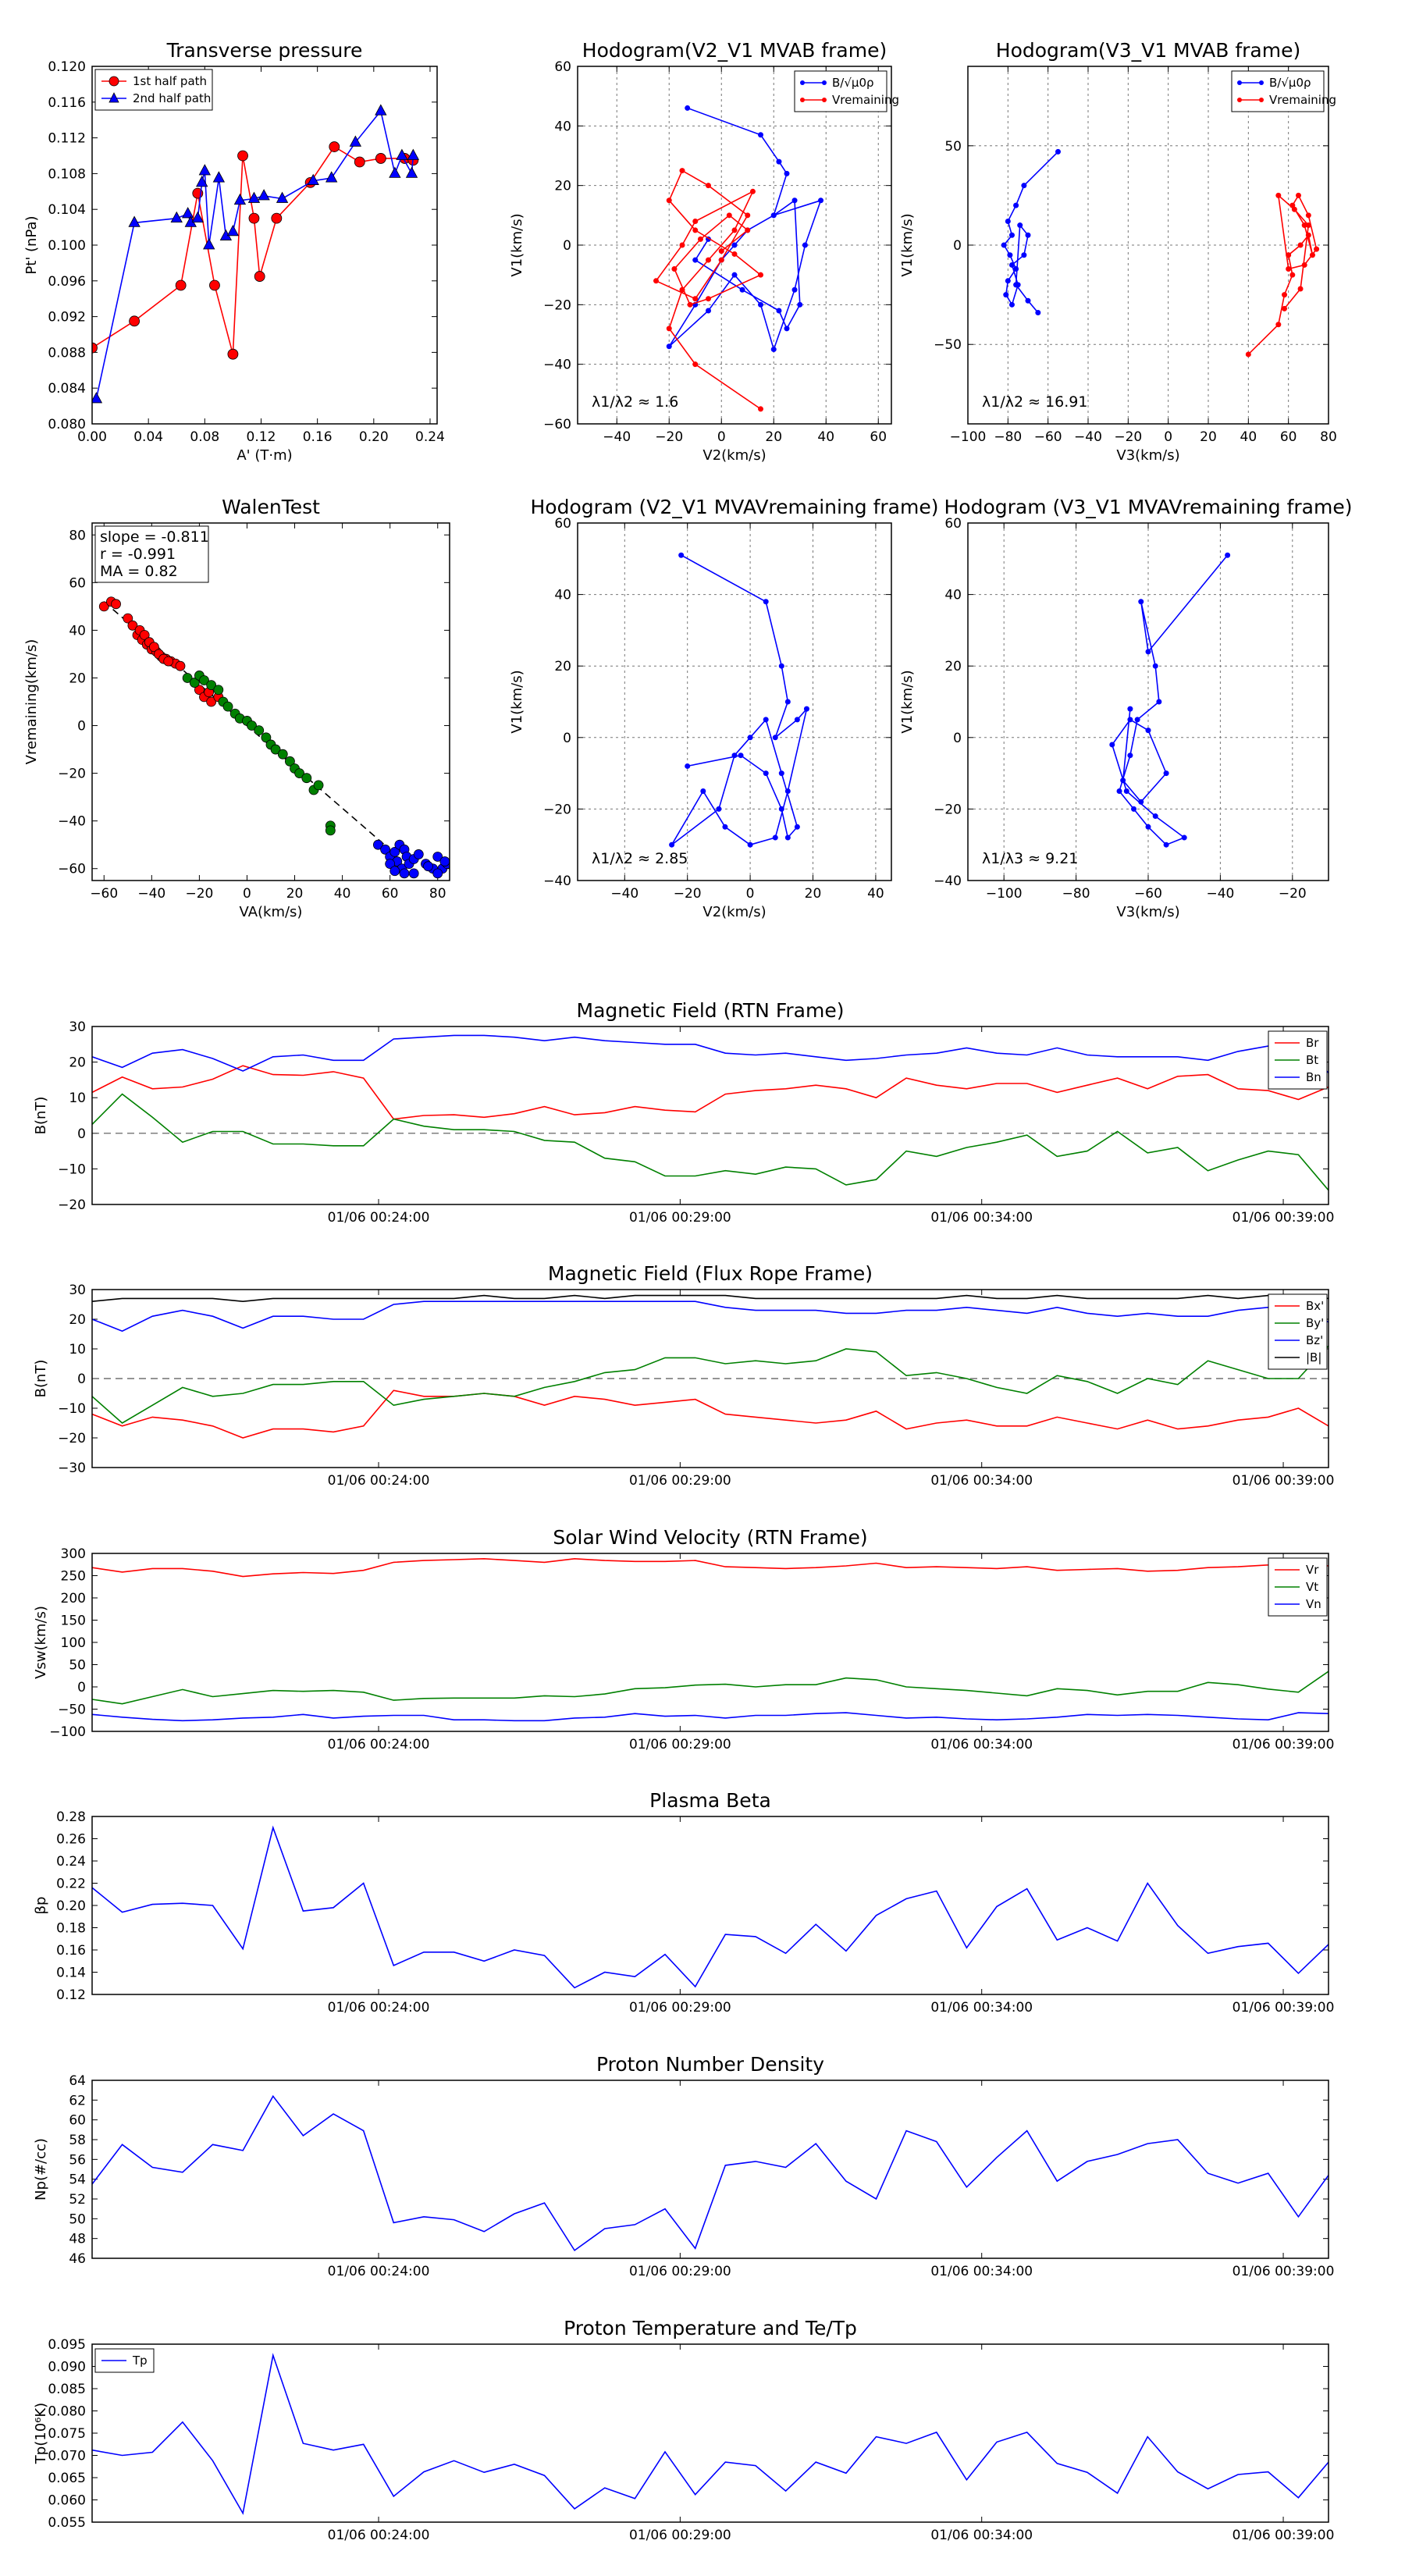  I want to click on y-tick-label: −60, so click(72, 869).